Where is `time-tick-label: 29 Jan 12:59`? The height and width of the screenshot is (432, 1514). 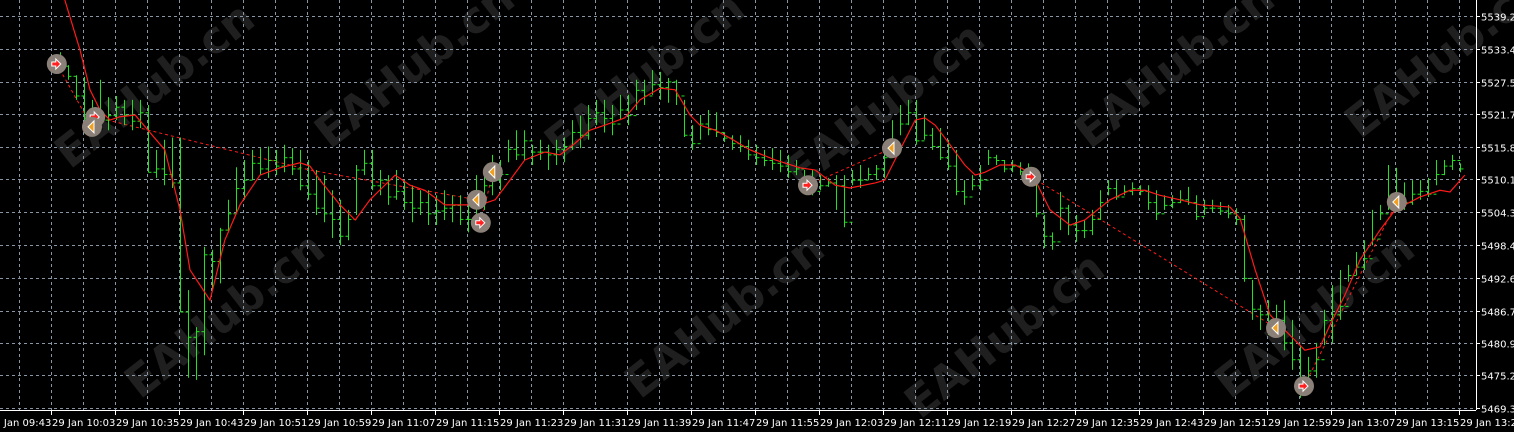 time-tick-label: 29 Jan 12:59 is located at coordinates (1299, 423).